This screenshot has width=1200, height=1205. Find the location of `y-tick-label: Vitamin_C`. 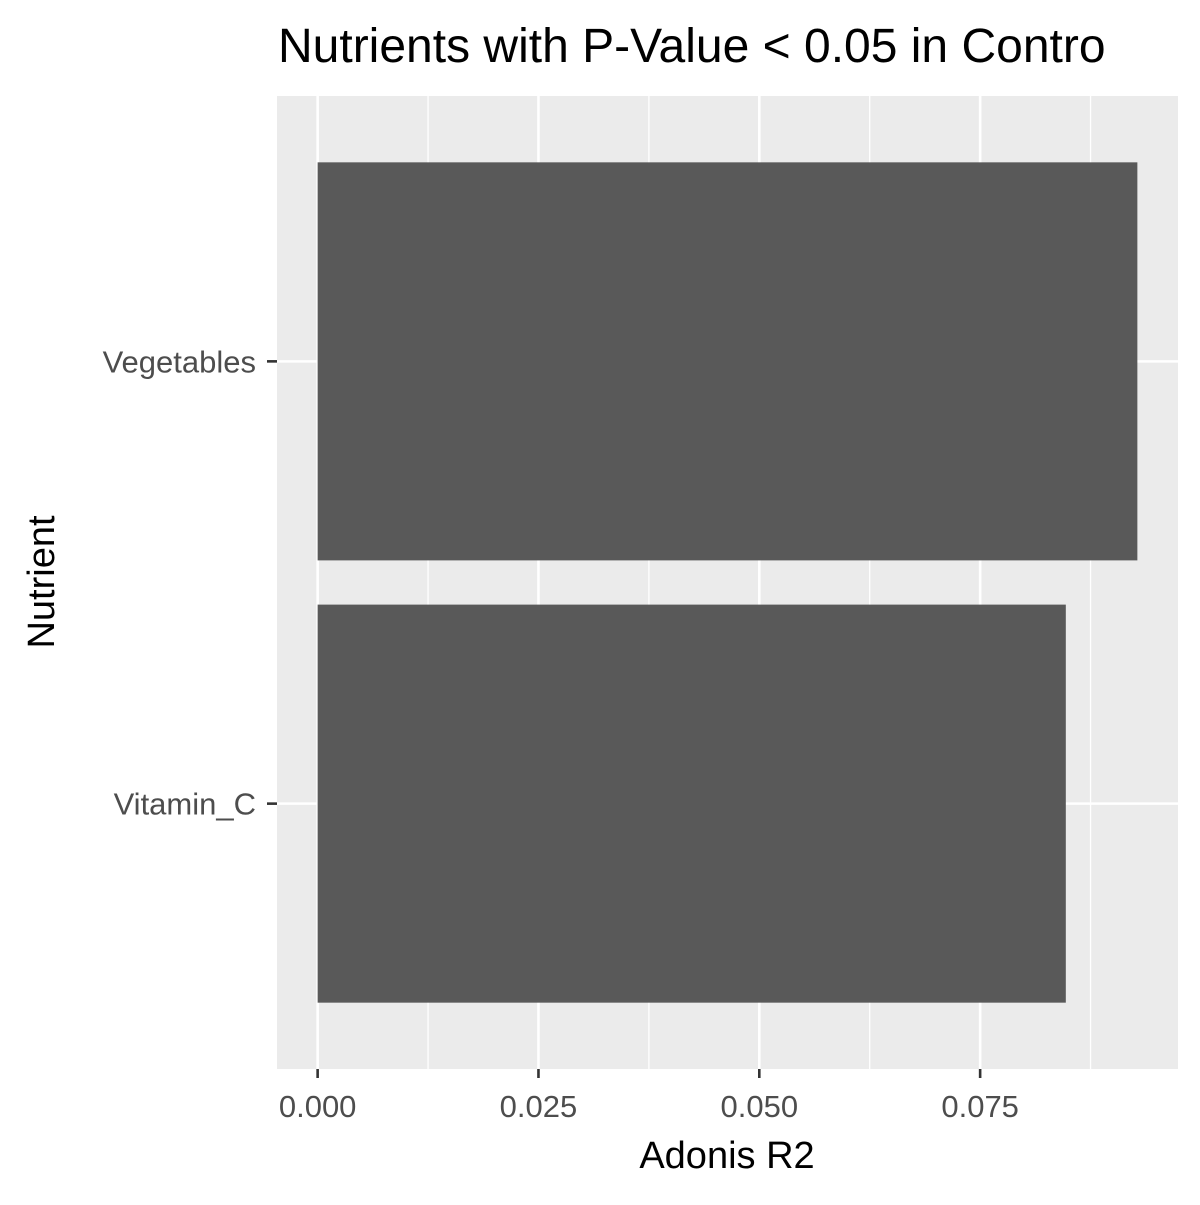

y-tick-label: Vitamin_C is located at coordinates (185, 804).